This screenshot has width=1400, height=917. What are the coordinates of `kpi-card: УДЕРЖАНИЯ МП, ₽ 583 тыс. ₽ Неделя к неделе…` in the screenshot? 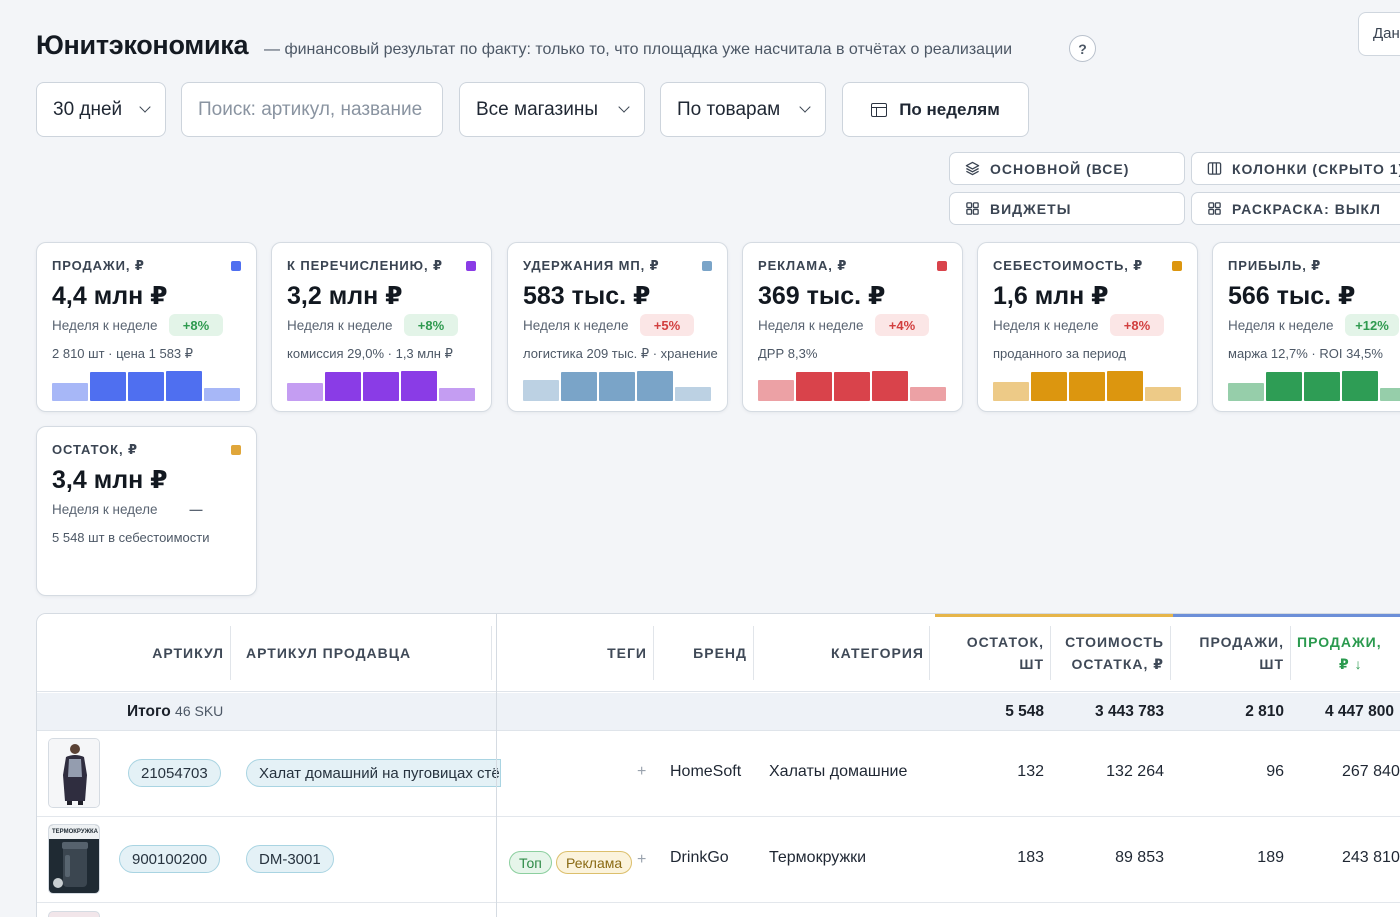 It's located at (617, 327).